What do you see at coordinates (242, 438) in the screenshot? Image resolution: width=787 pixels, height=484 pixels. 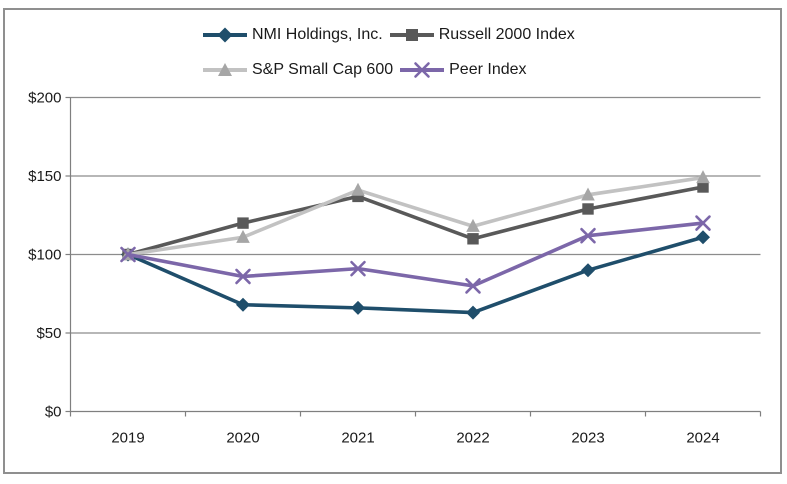 I see `x-tick-label: 2020` at bounding box center [242, 438].